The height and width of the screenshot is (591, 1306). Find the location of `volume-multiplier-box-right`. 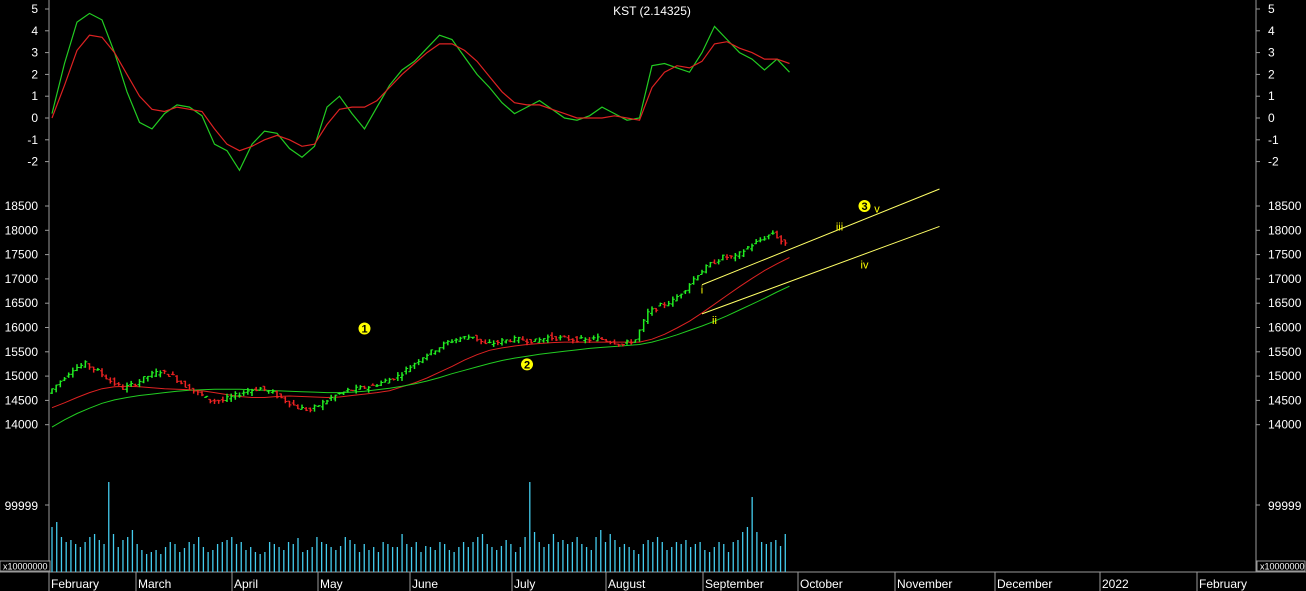

volume-multiplier-box-right is located at coordinates (1281, 566).